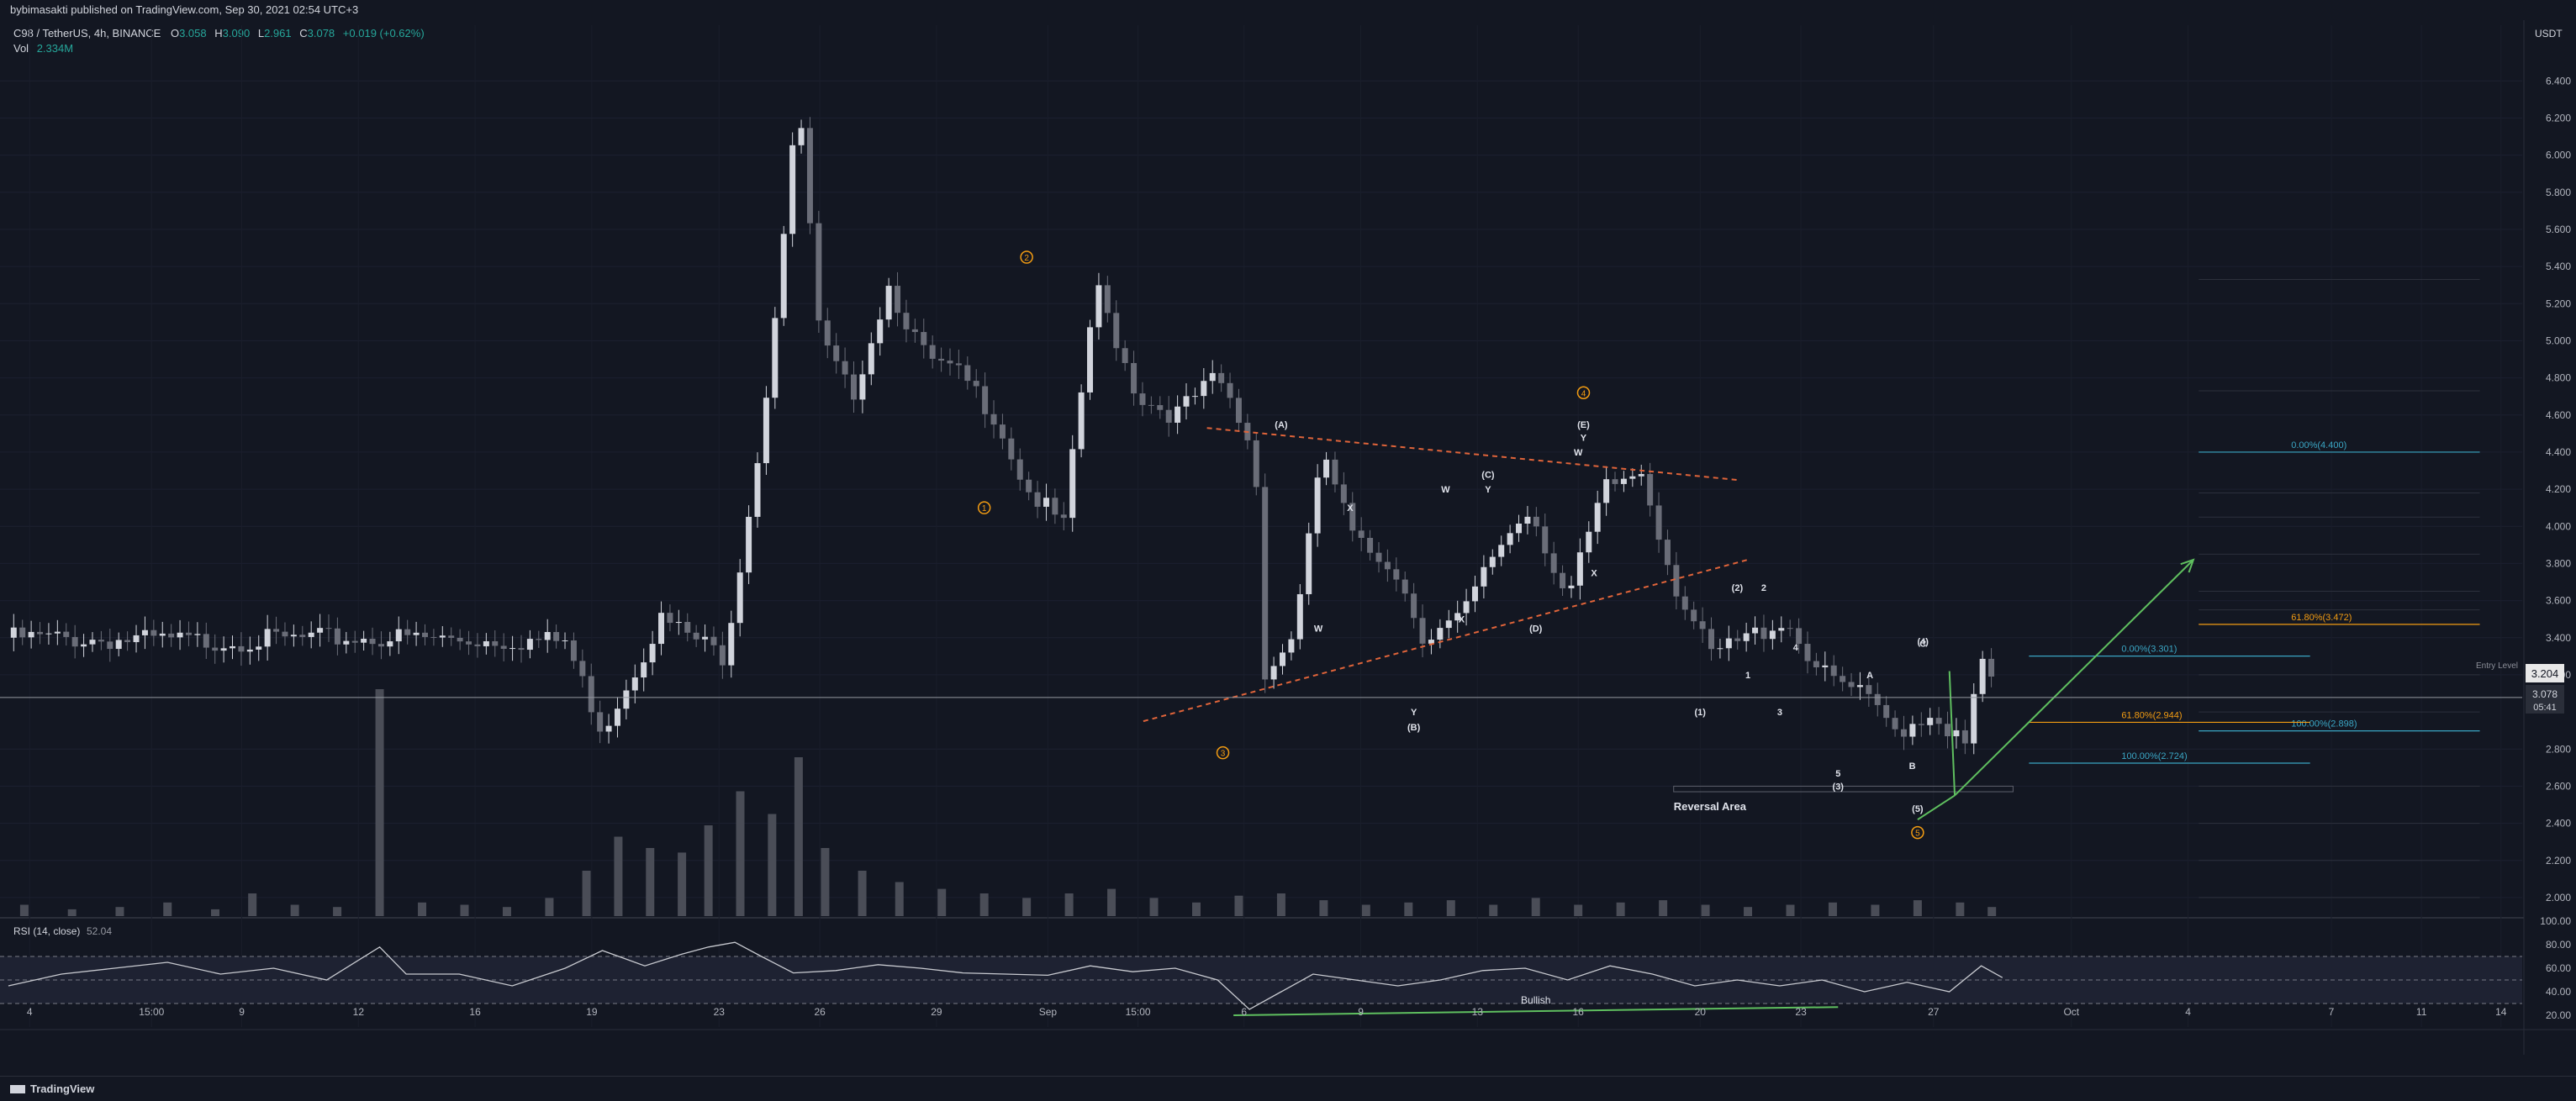  I want to click on low-value: 2.961, so click(278, 33).